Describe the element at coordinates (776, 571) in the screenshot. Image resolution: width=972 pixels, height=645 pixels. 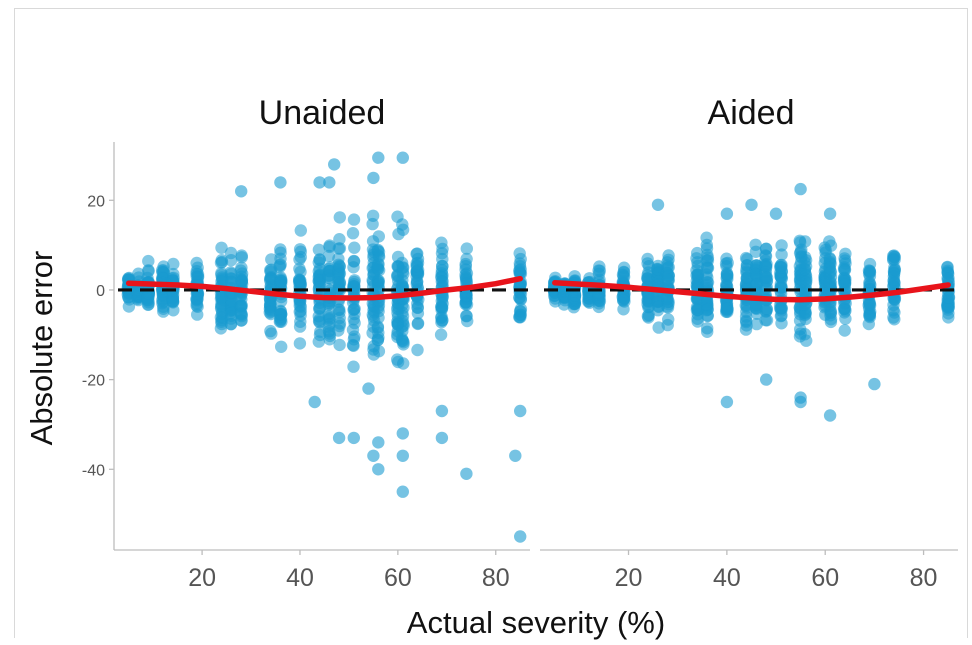
I see `x-ticks-aided: 20 40 60 80` at that location.